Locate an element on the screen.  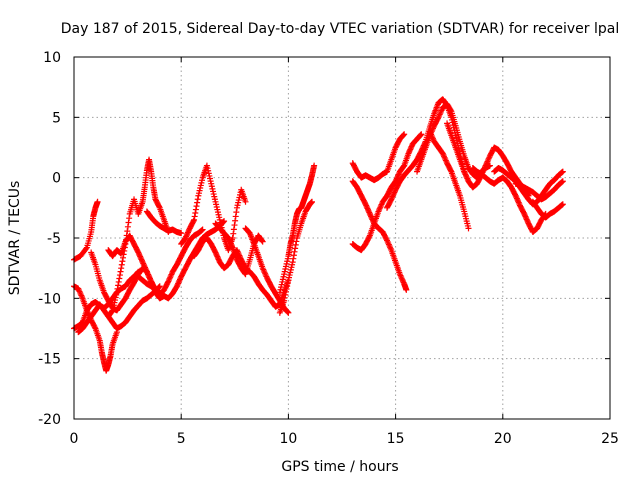
x-tick-label: 5 is located at coordinates (181, 439).